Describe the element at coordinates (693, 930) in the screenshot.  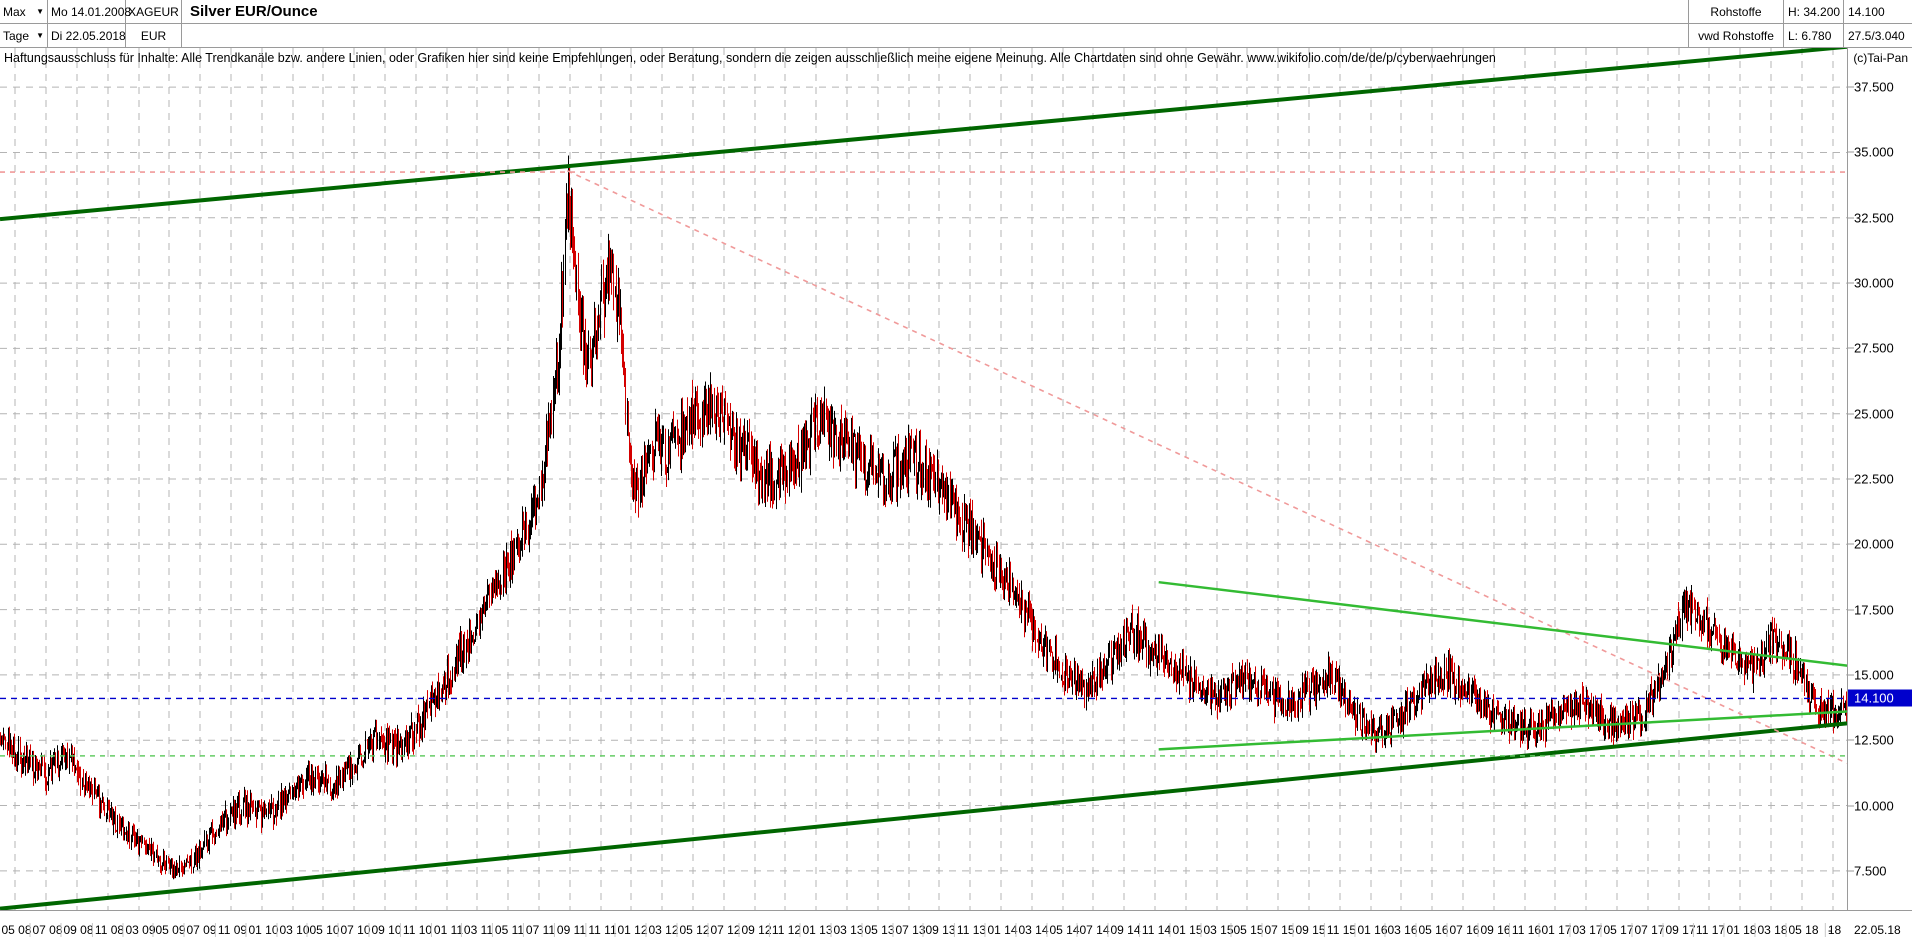
I see `x-axis-label: 05 12` at that location.